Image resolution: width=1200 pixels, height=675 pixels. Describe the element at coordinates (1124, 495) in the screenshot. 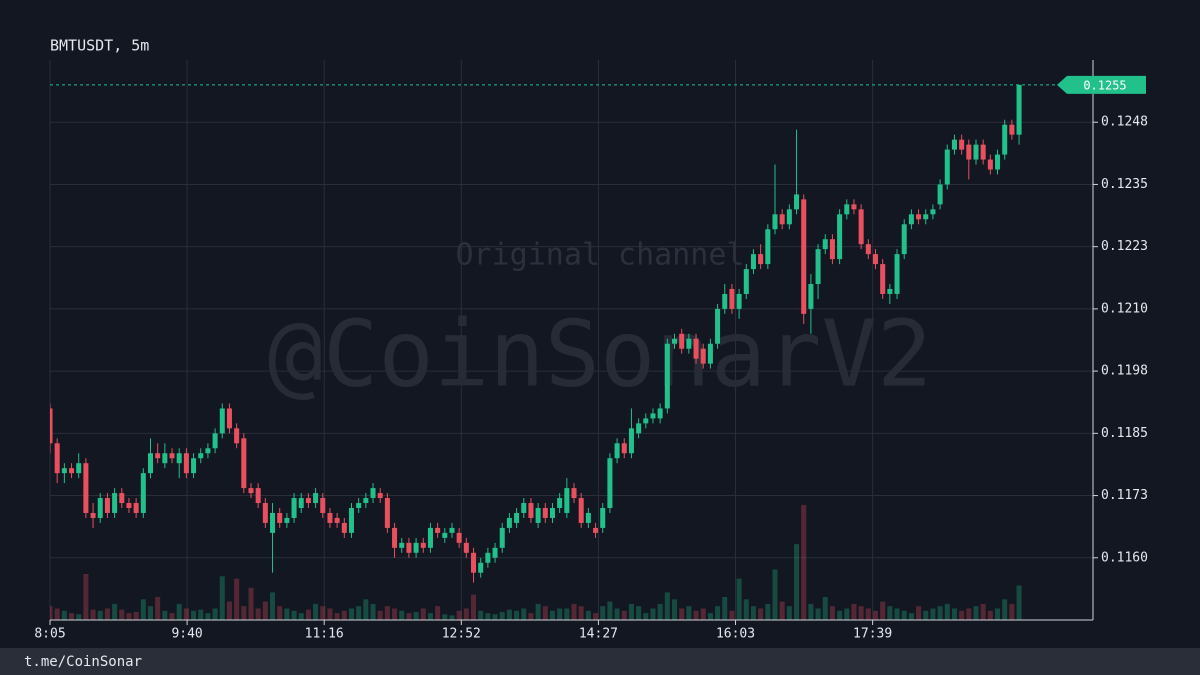

I see `y-tick-label: 0.1173` at that location.